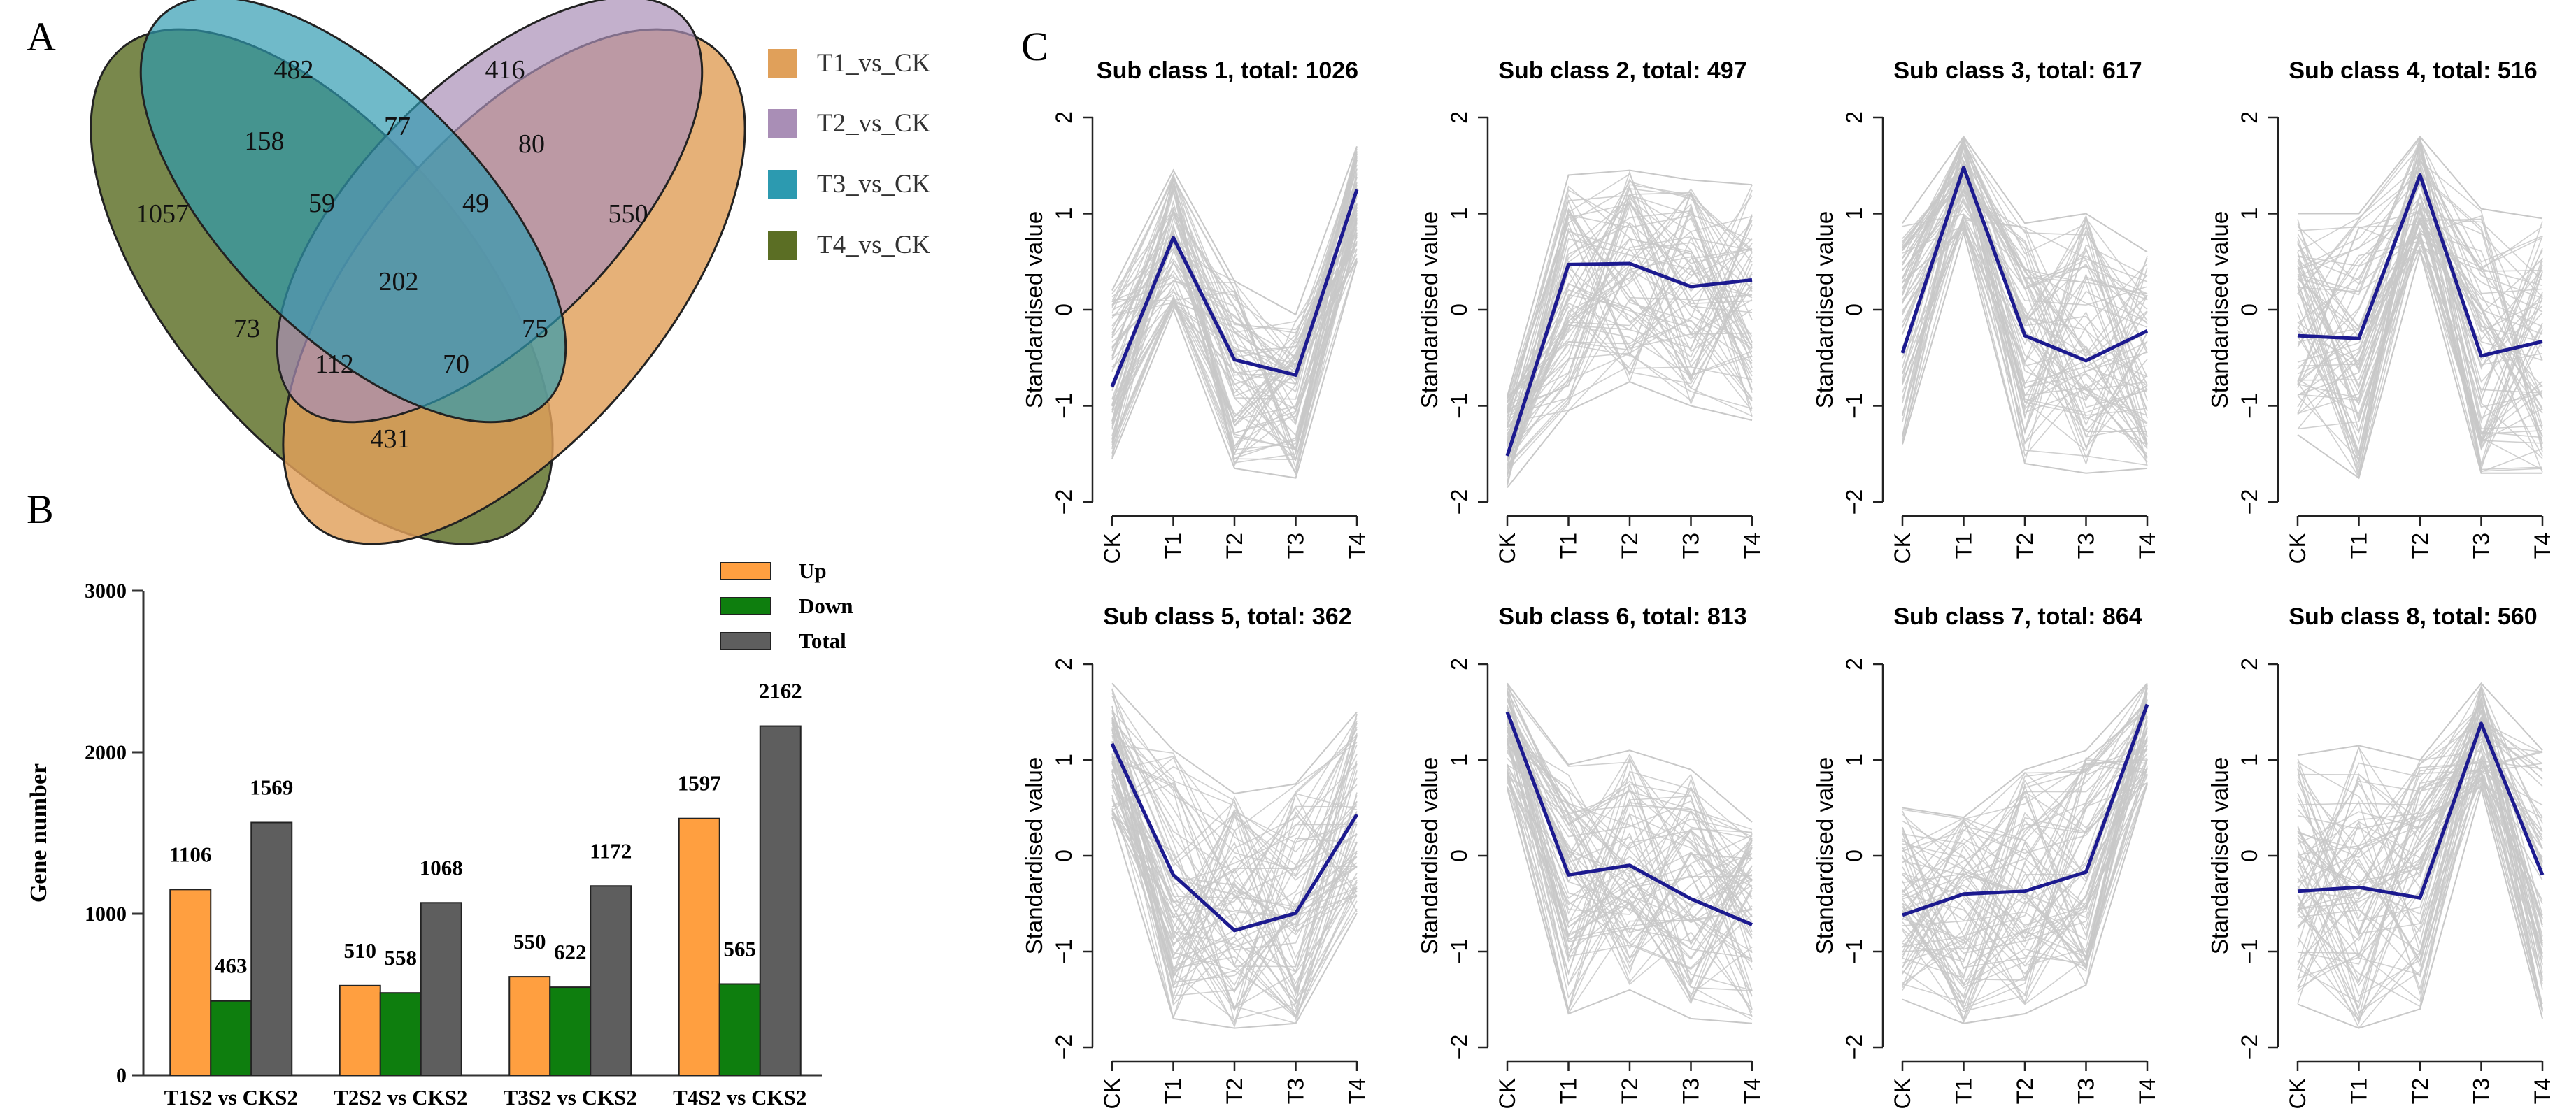  Describe the element at coordinates (2249, 1047) in the screenshot. I see `profile-y-tick-label: −2` at that location.